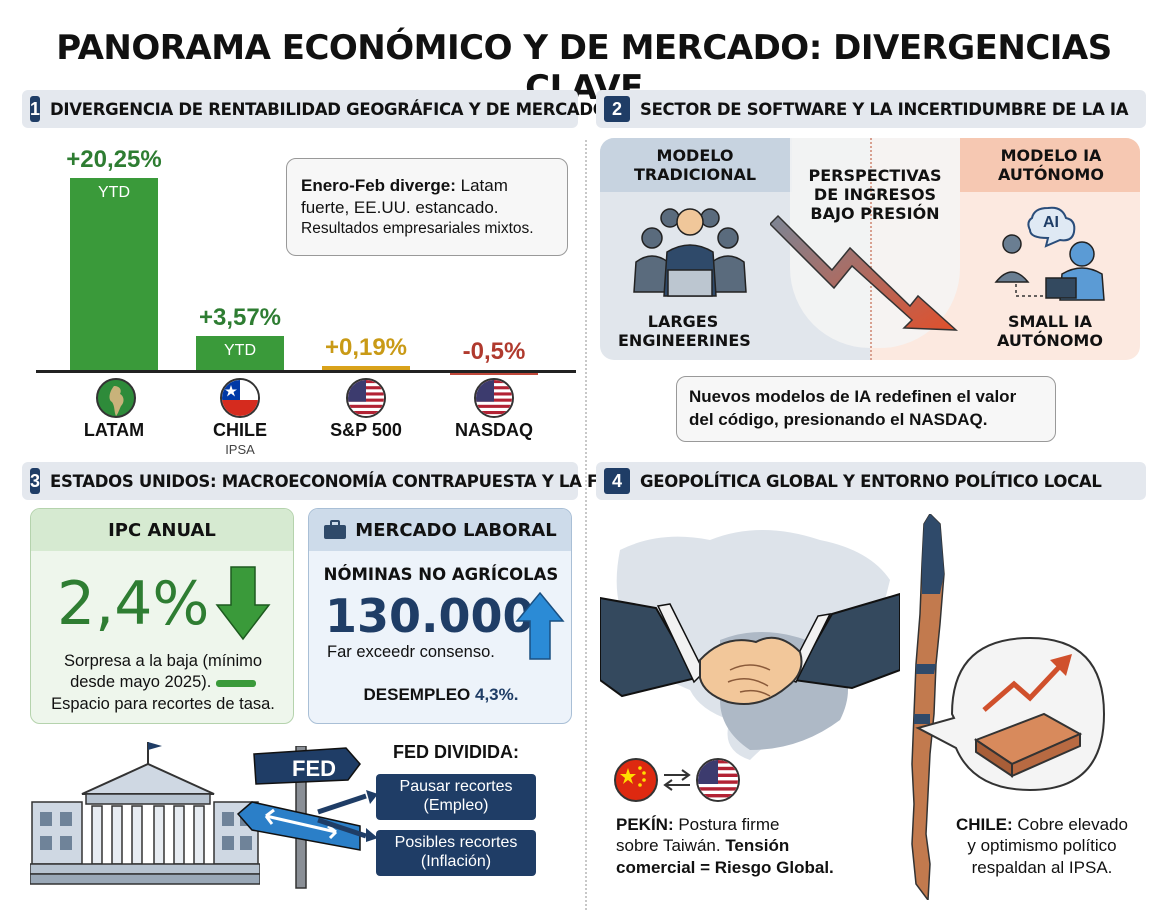 The height and width of the screenshot is (912, 1168). I want to click on callout-text-2: Resultados empresariales mixtos., so click(417, 229).